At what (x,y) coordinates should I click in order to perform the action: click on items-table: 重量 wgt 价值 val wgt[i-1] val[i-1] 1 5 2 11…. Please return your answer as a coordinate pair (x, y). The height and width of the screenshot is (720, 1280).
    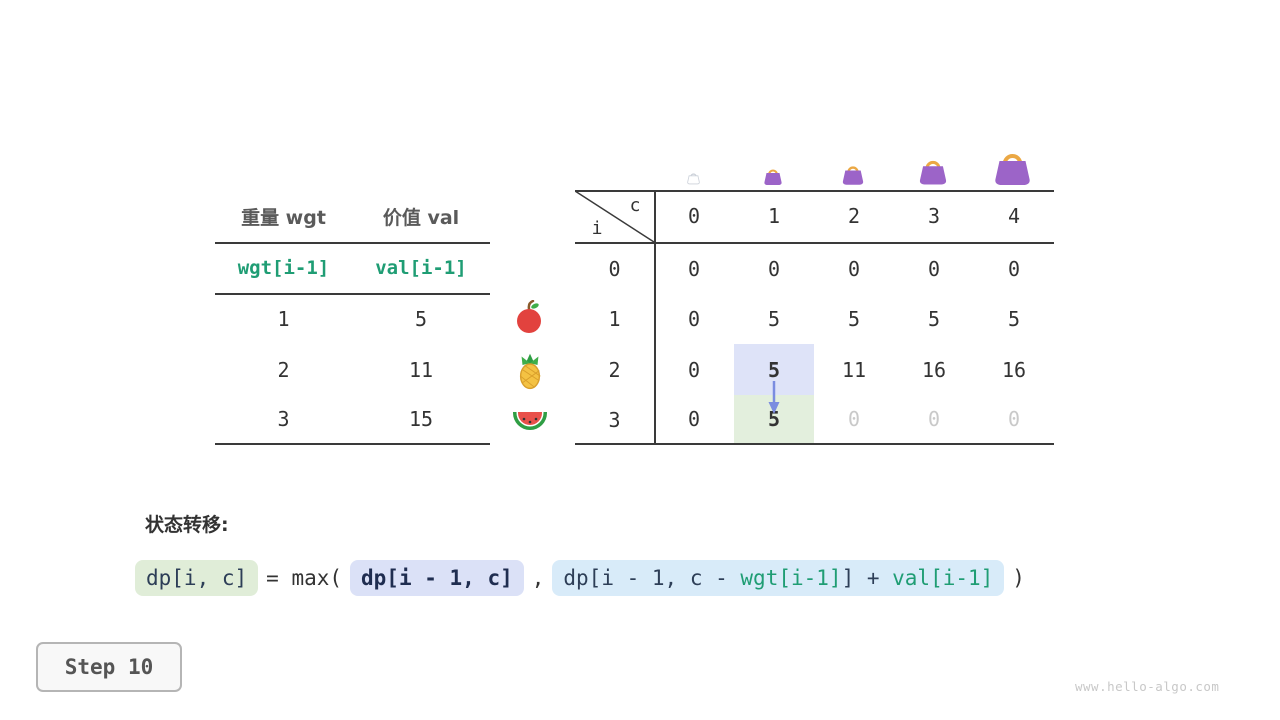
    Looking at the image, I should click on (352, 317).